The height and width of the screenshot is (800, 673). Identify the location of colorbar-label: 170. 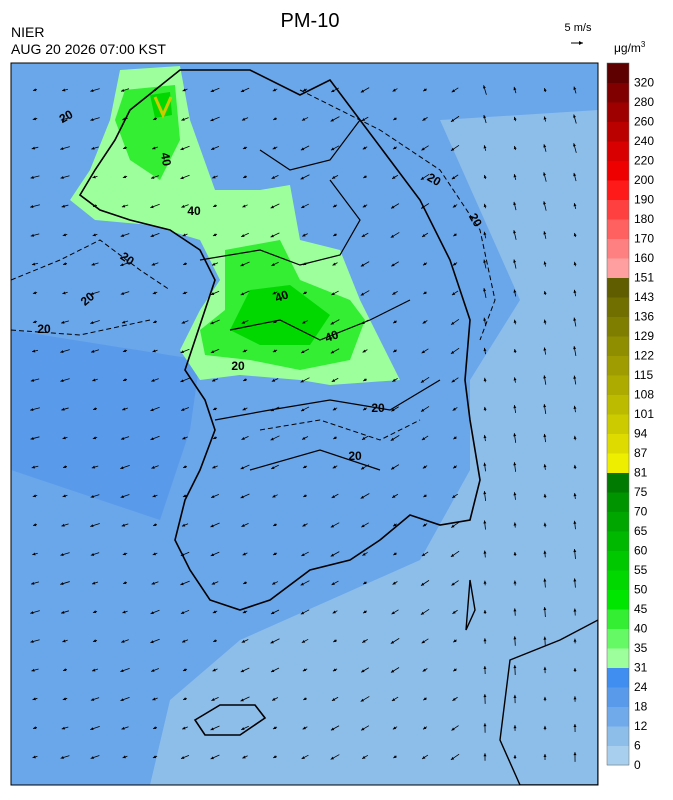
(644, 239).